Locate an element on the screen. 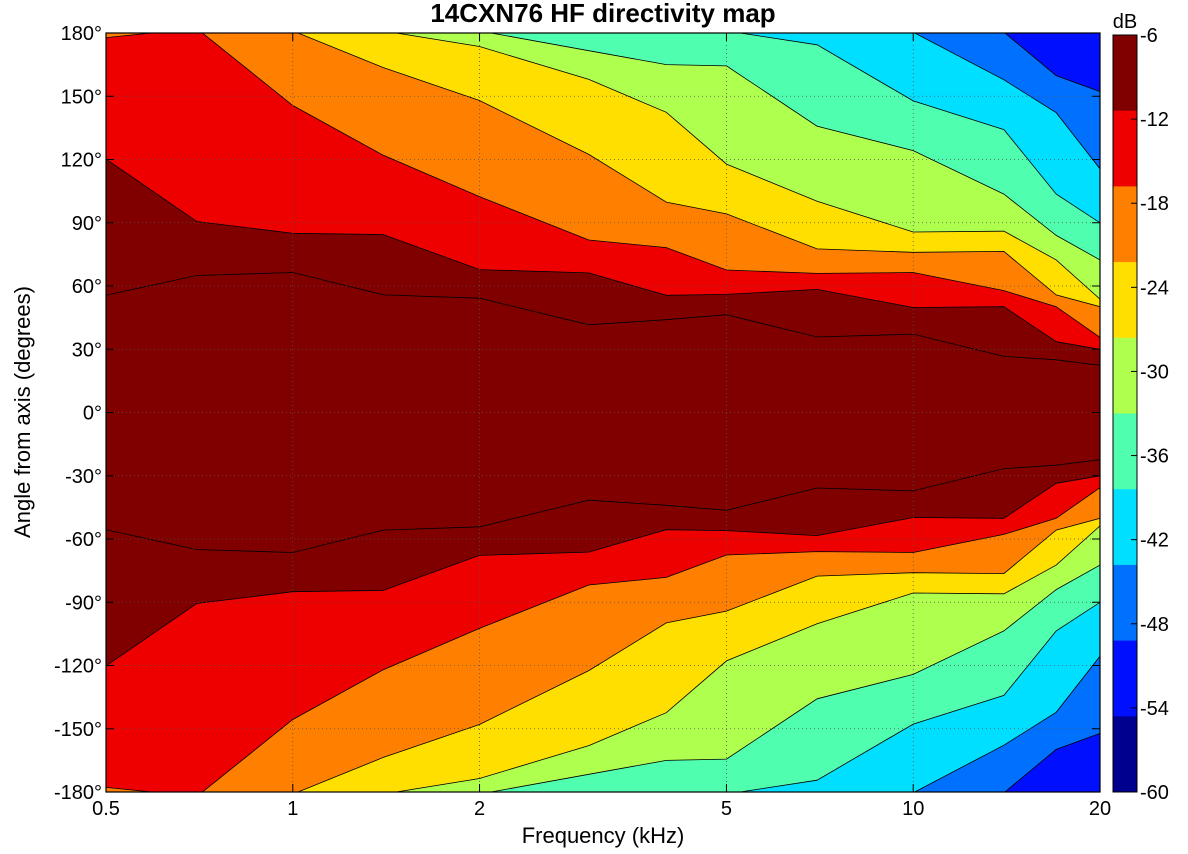 Image resolution: width=1188 pixels, height=854 pixels. x-tick-label: 2 is located at coordinates (479, 809).